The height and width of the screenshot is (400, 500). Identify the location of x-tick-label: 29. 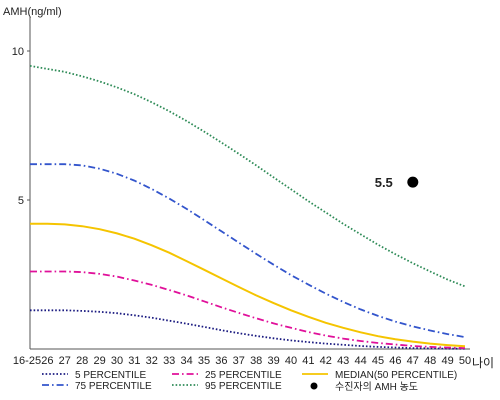
(99, 361).